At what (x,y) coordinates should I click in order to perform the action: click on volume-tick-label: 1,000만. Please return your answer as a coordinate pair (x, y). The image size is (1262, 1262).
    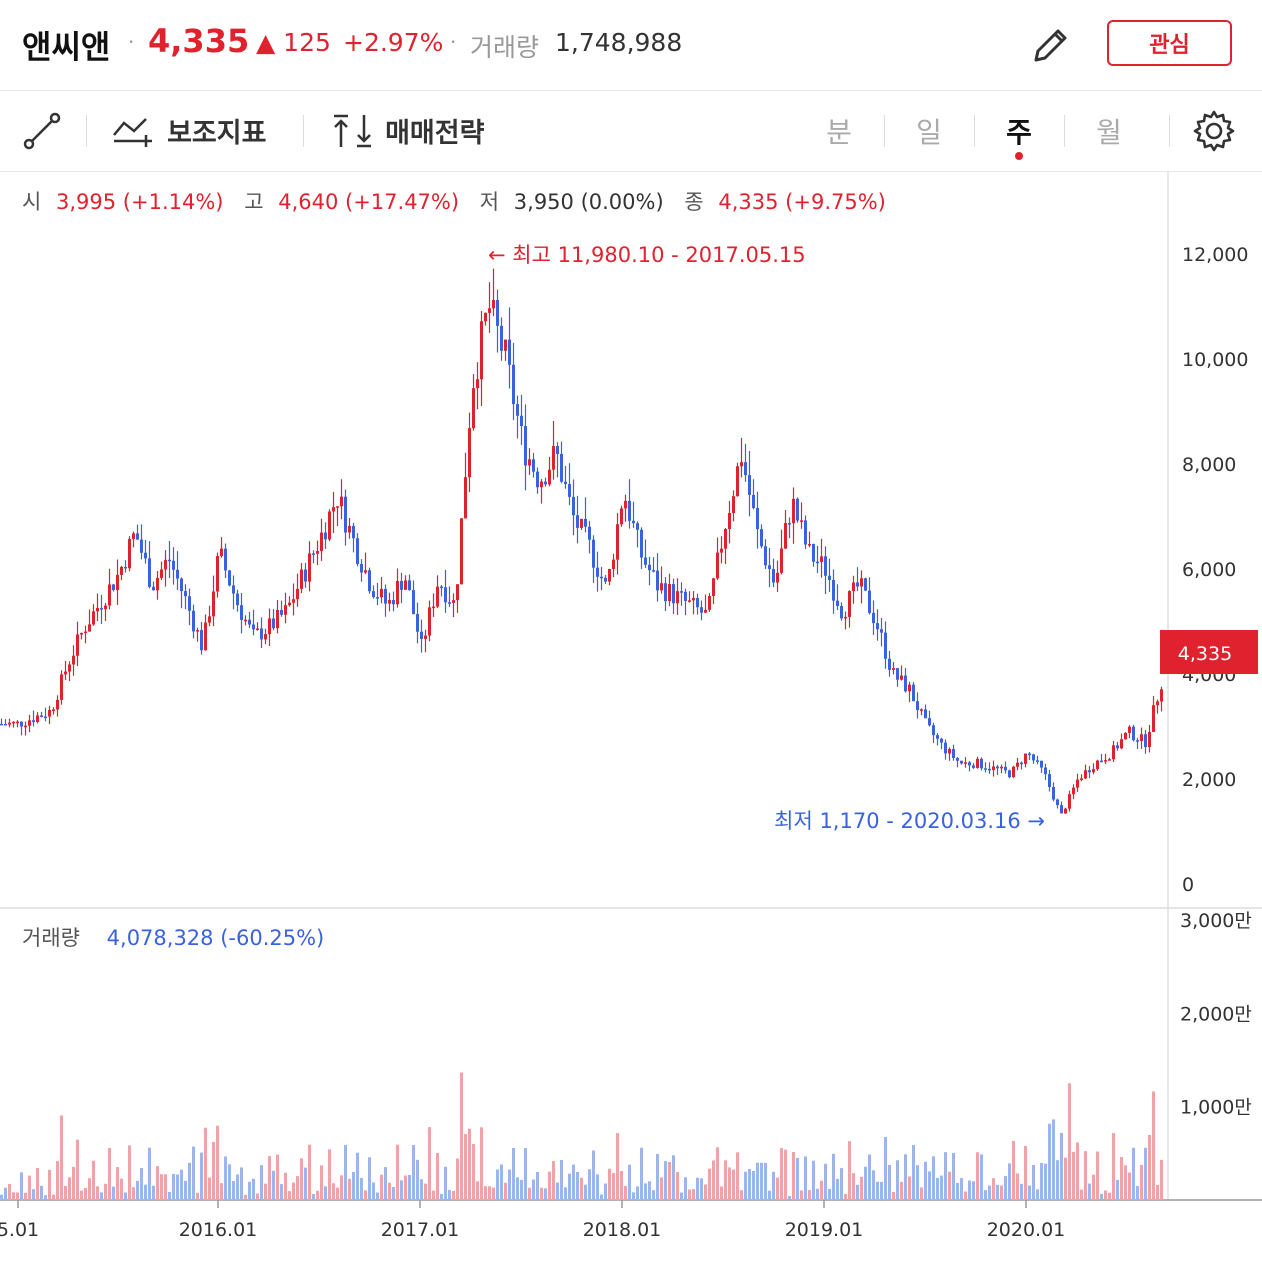
    Looking at the image, I should click on (1216, 1108).